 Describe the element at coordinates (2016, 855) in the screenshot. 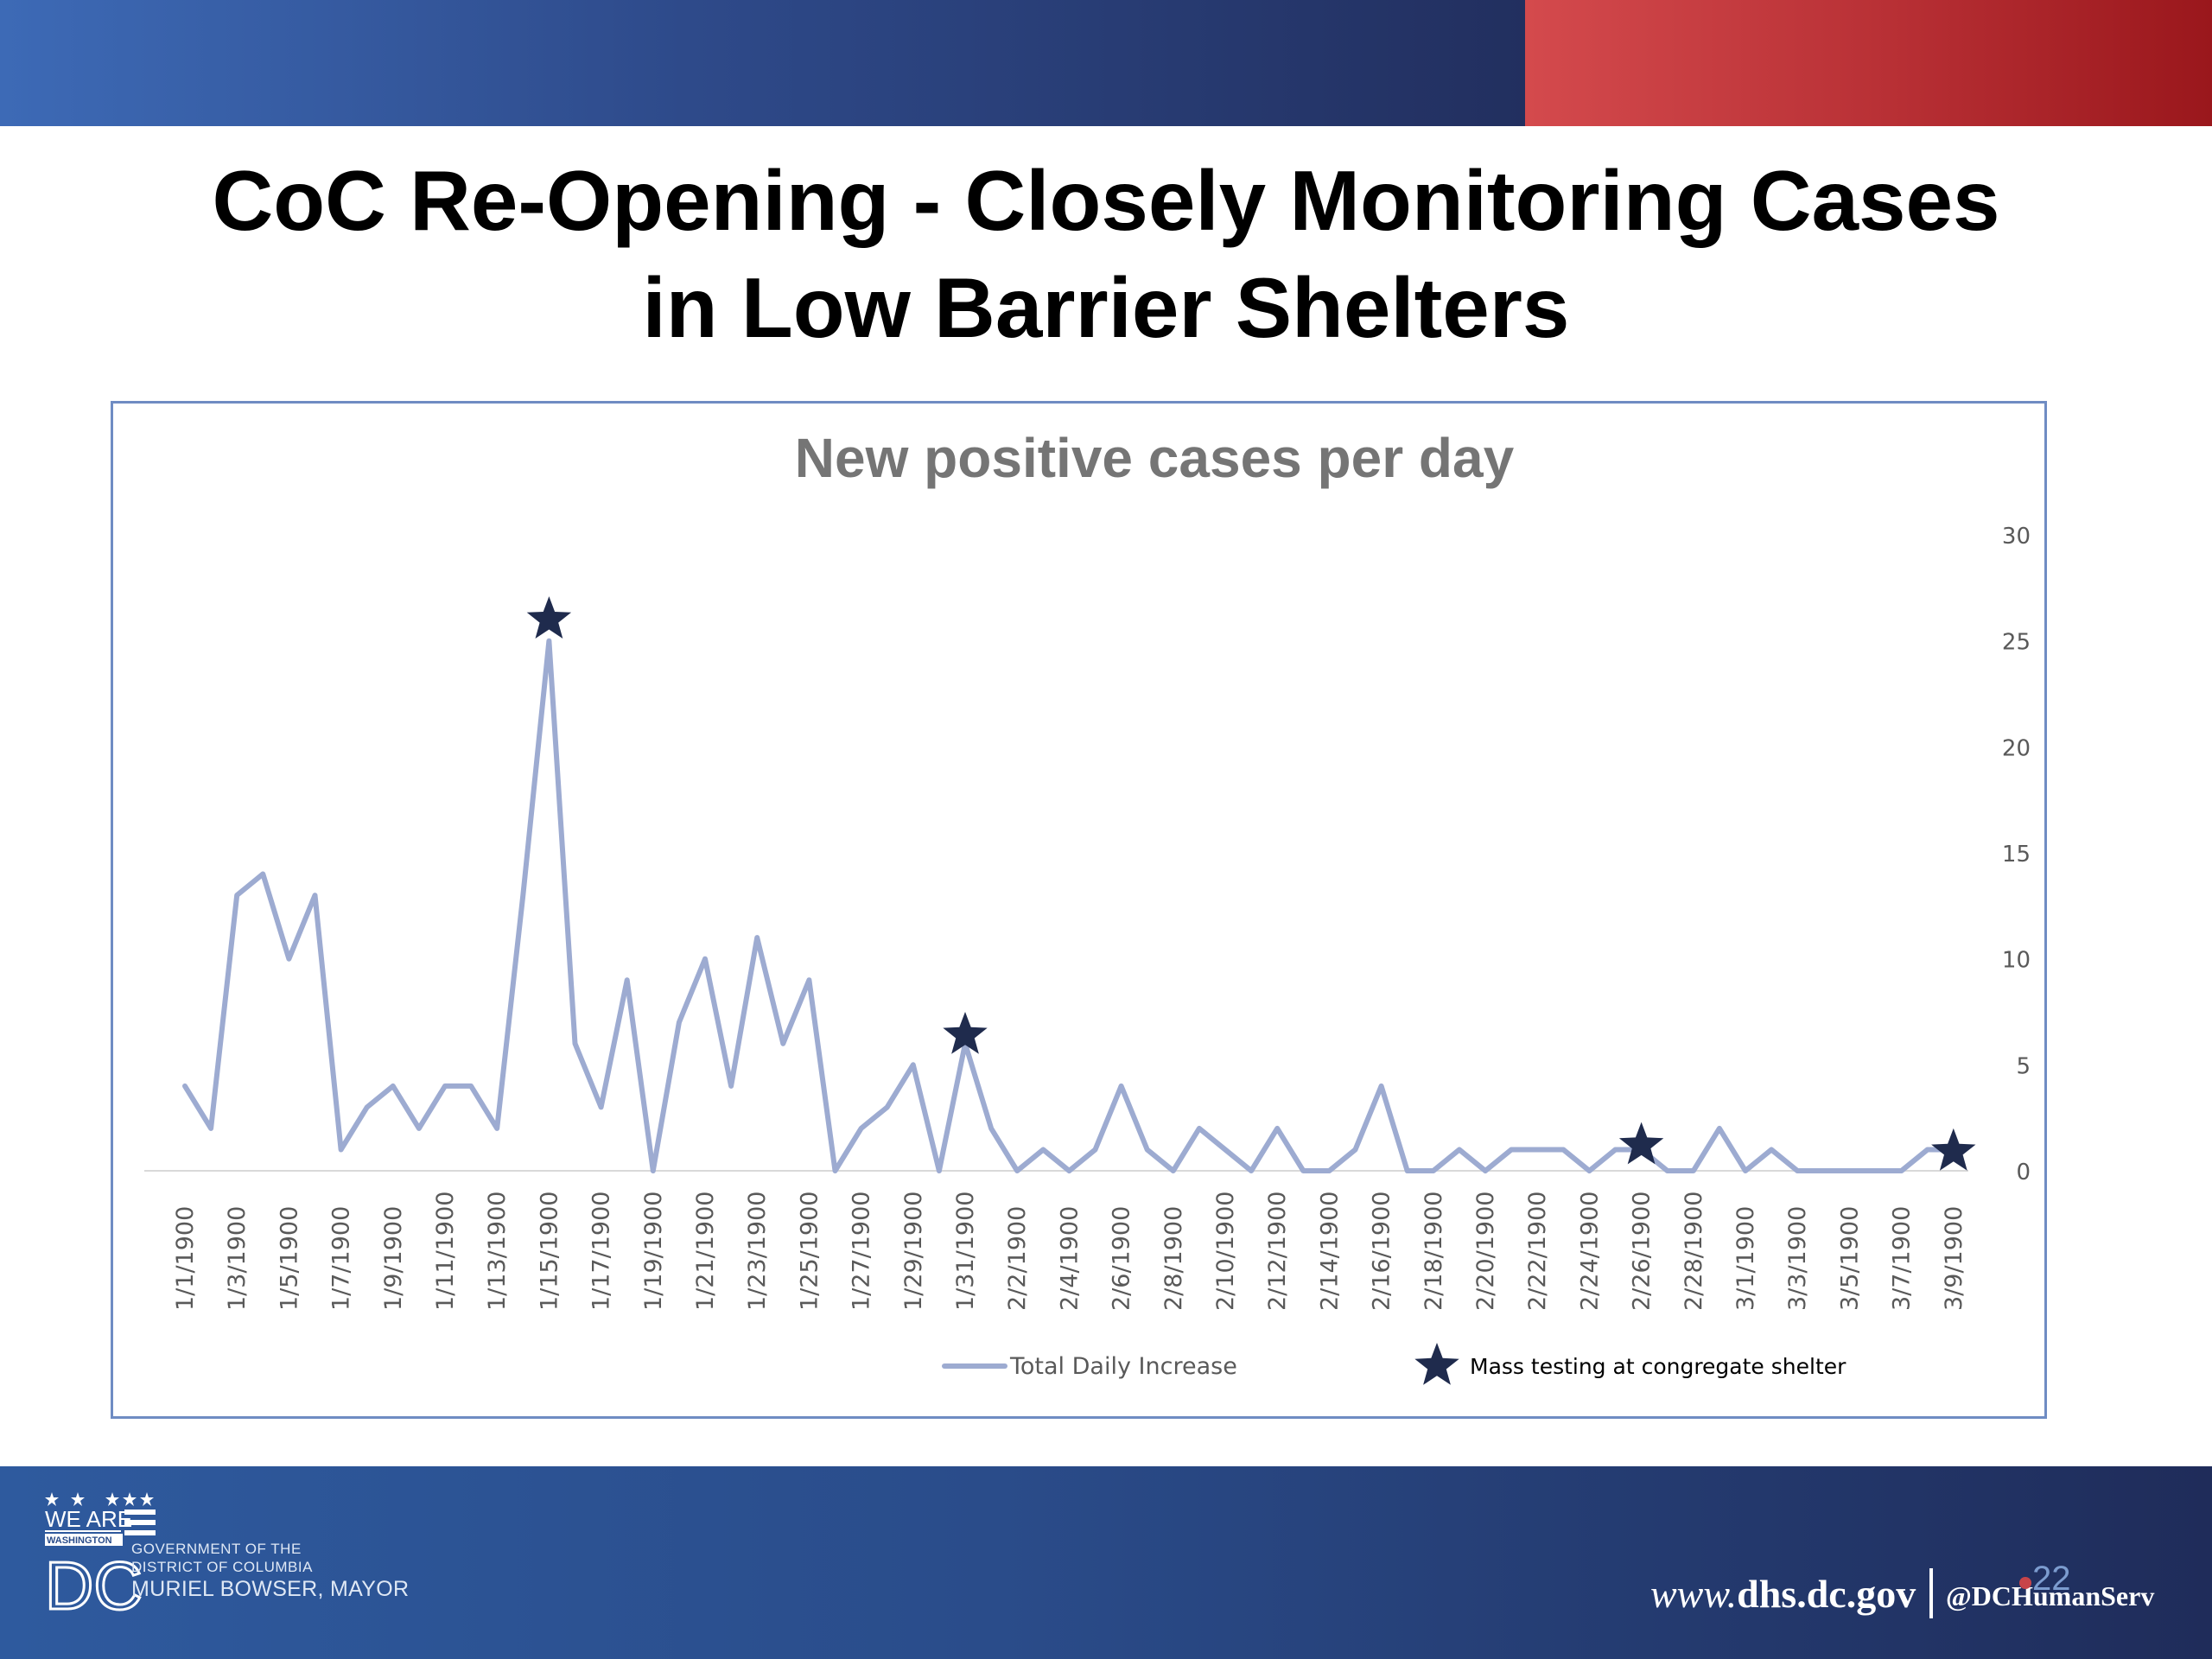

I see `y-tick-label: 15` at that location.